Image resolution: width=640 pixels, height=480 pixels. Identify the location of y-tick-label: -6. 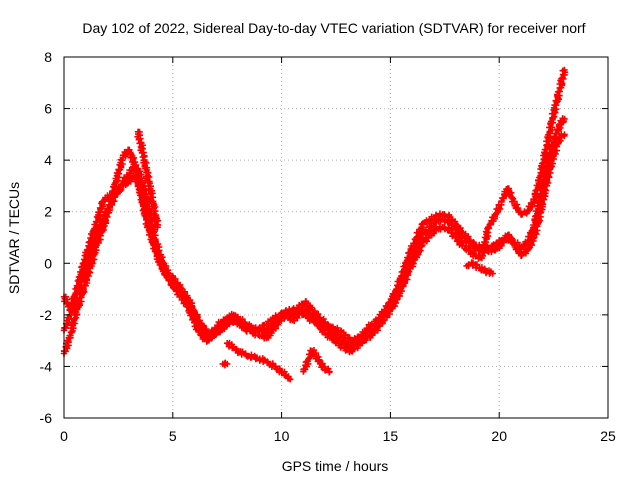
(46, 418).